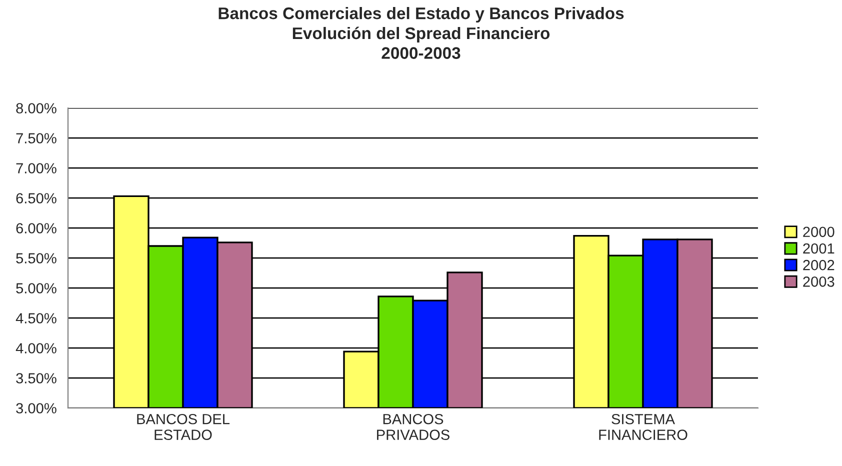  I want to click on y-tick-label: 8.00%, so click(36, 108).